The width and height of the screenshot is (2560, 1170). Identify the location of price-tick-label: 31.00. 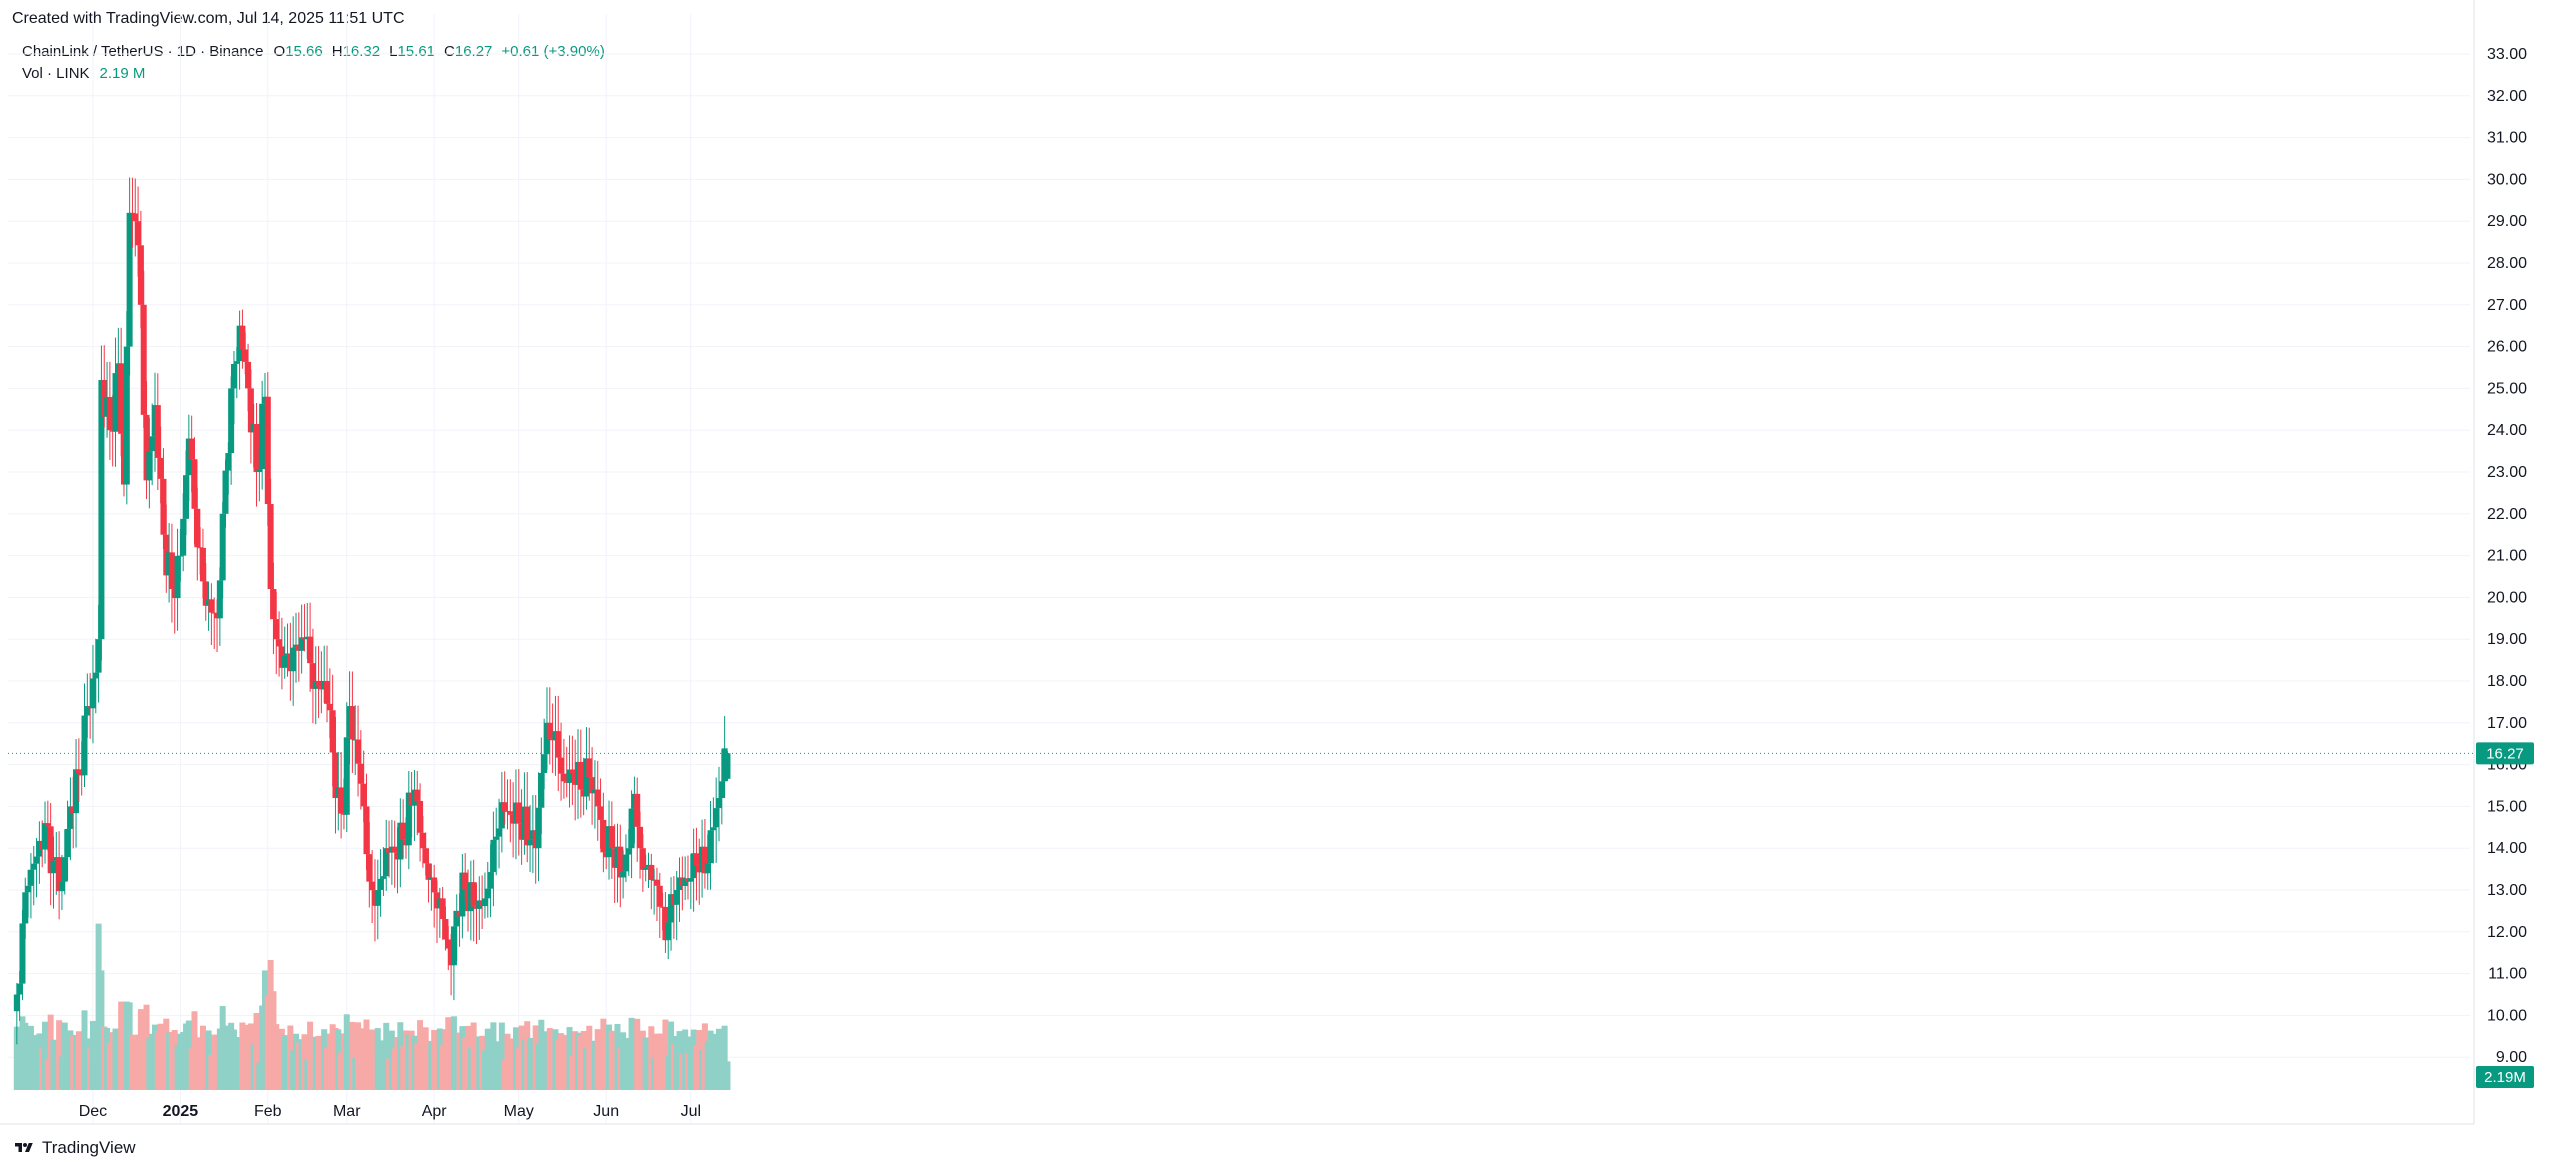
(2507, 138).